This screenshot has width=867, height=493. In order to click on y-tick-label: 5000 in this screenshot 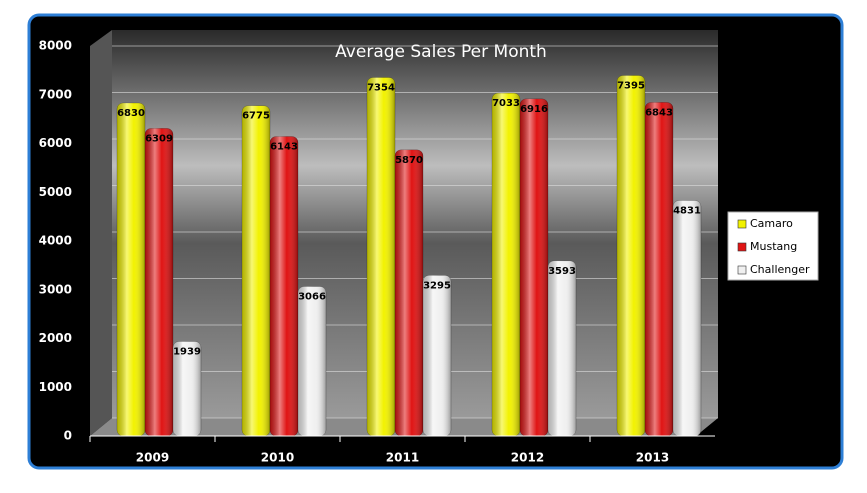, I will do `click(55, 192)`.